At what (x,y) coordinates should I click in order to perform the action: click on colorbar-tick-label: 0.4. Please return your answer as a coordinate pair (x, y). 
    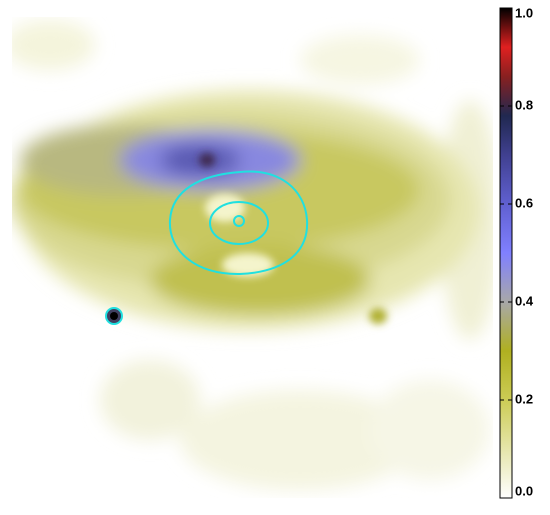
    Looking at the image, I should click on (524, 300).